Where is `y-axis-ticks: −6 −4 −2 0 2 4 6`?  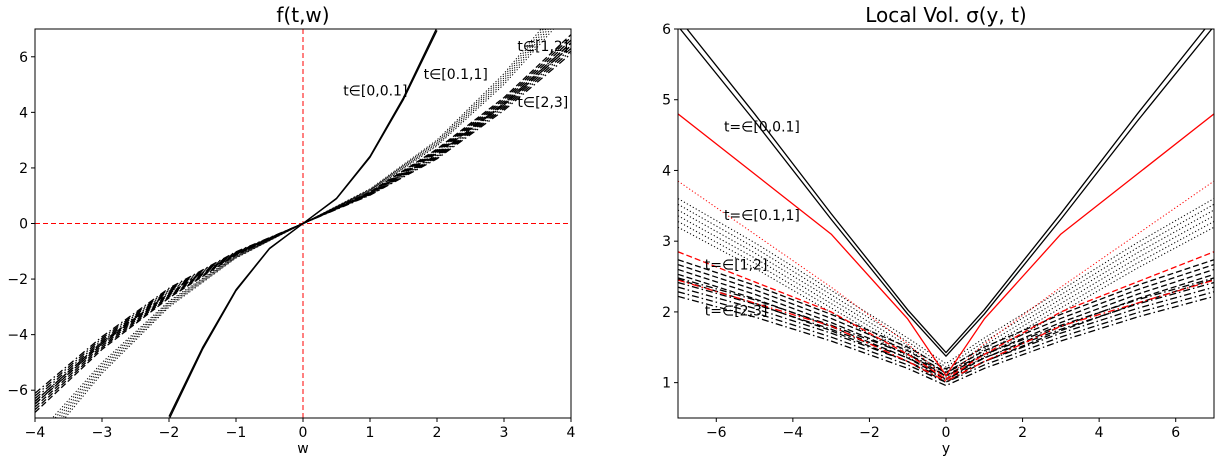
y-axis-ticks: −6 −4 −2 0 2 4 6 is located at coordinates (21, 224).